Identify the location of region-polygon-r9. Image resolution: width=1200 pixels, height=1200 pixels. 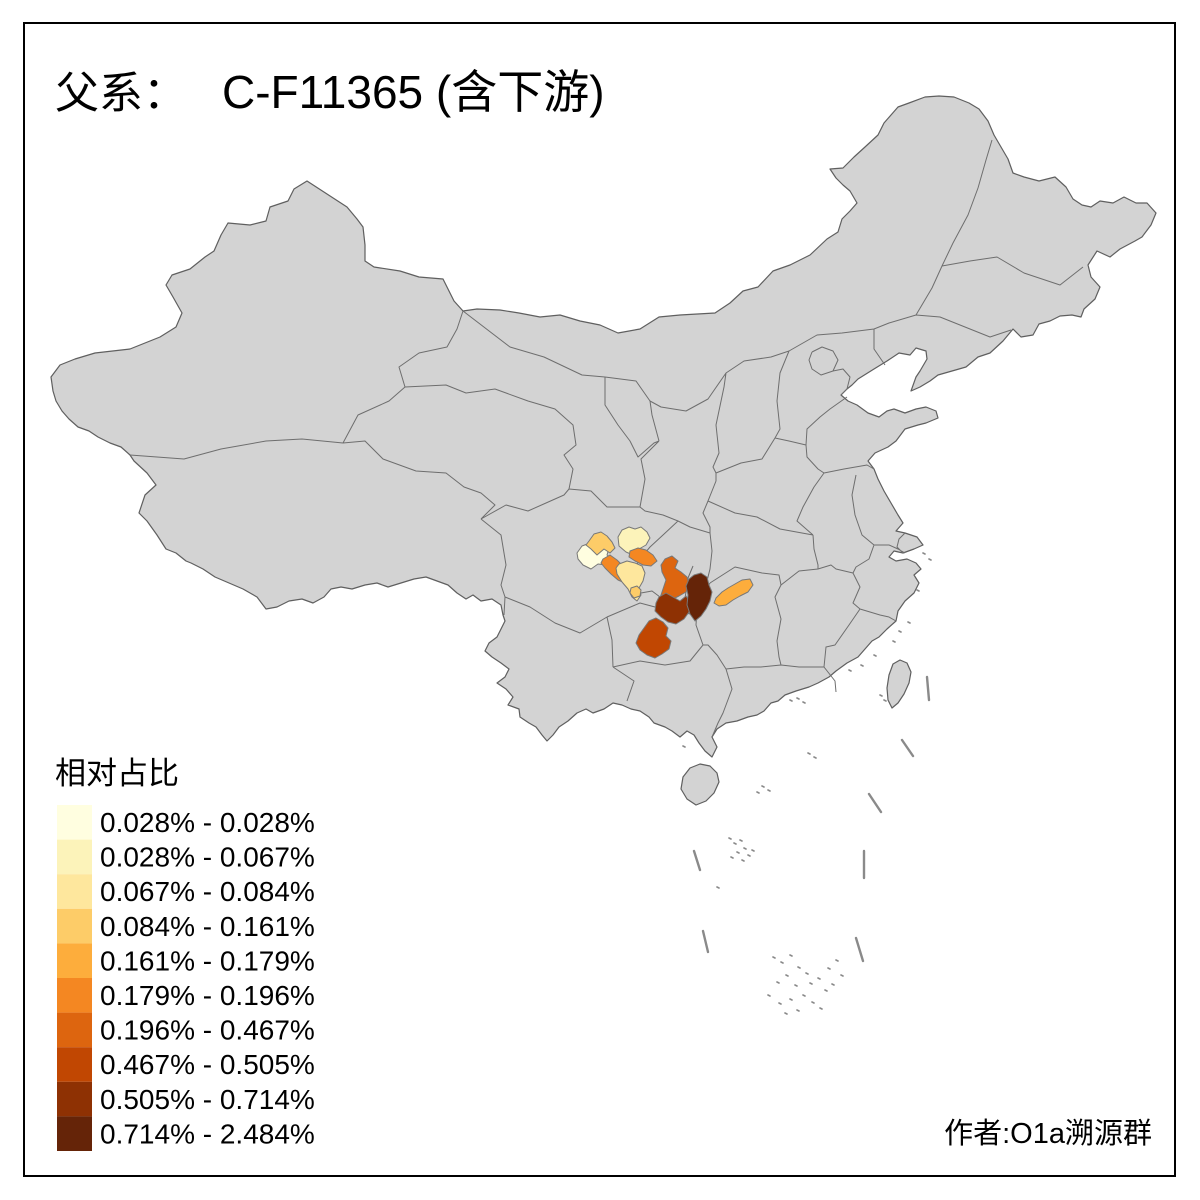
(672, 608).